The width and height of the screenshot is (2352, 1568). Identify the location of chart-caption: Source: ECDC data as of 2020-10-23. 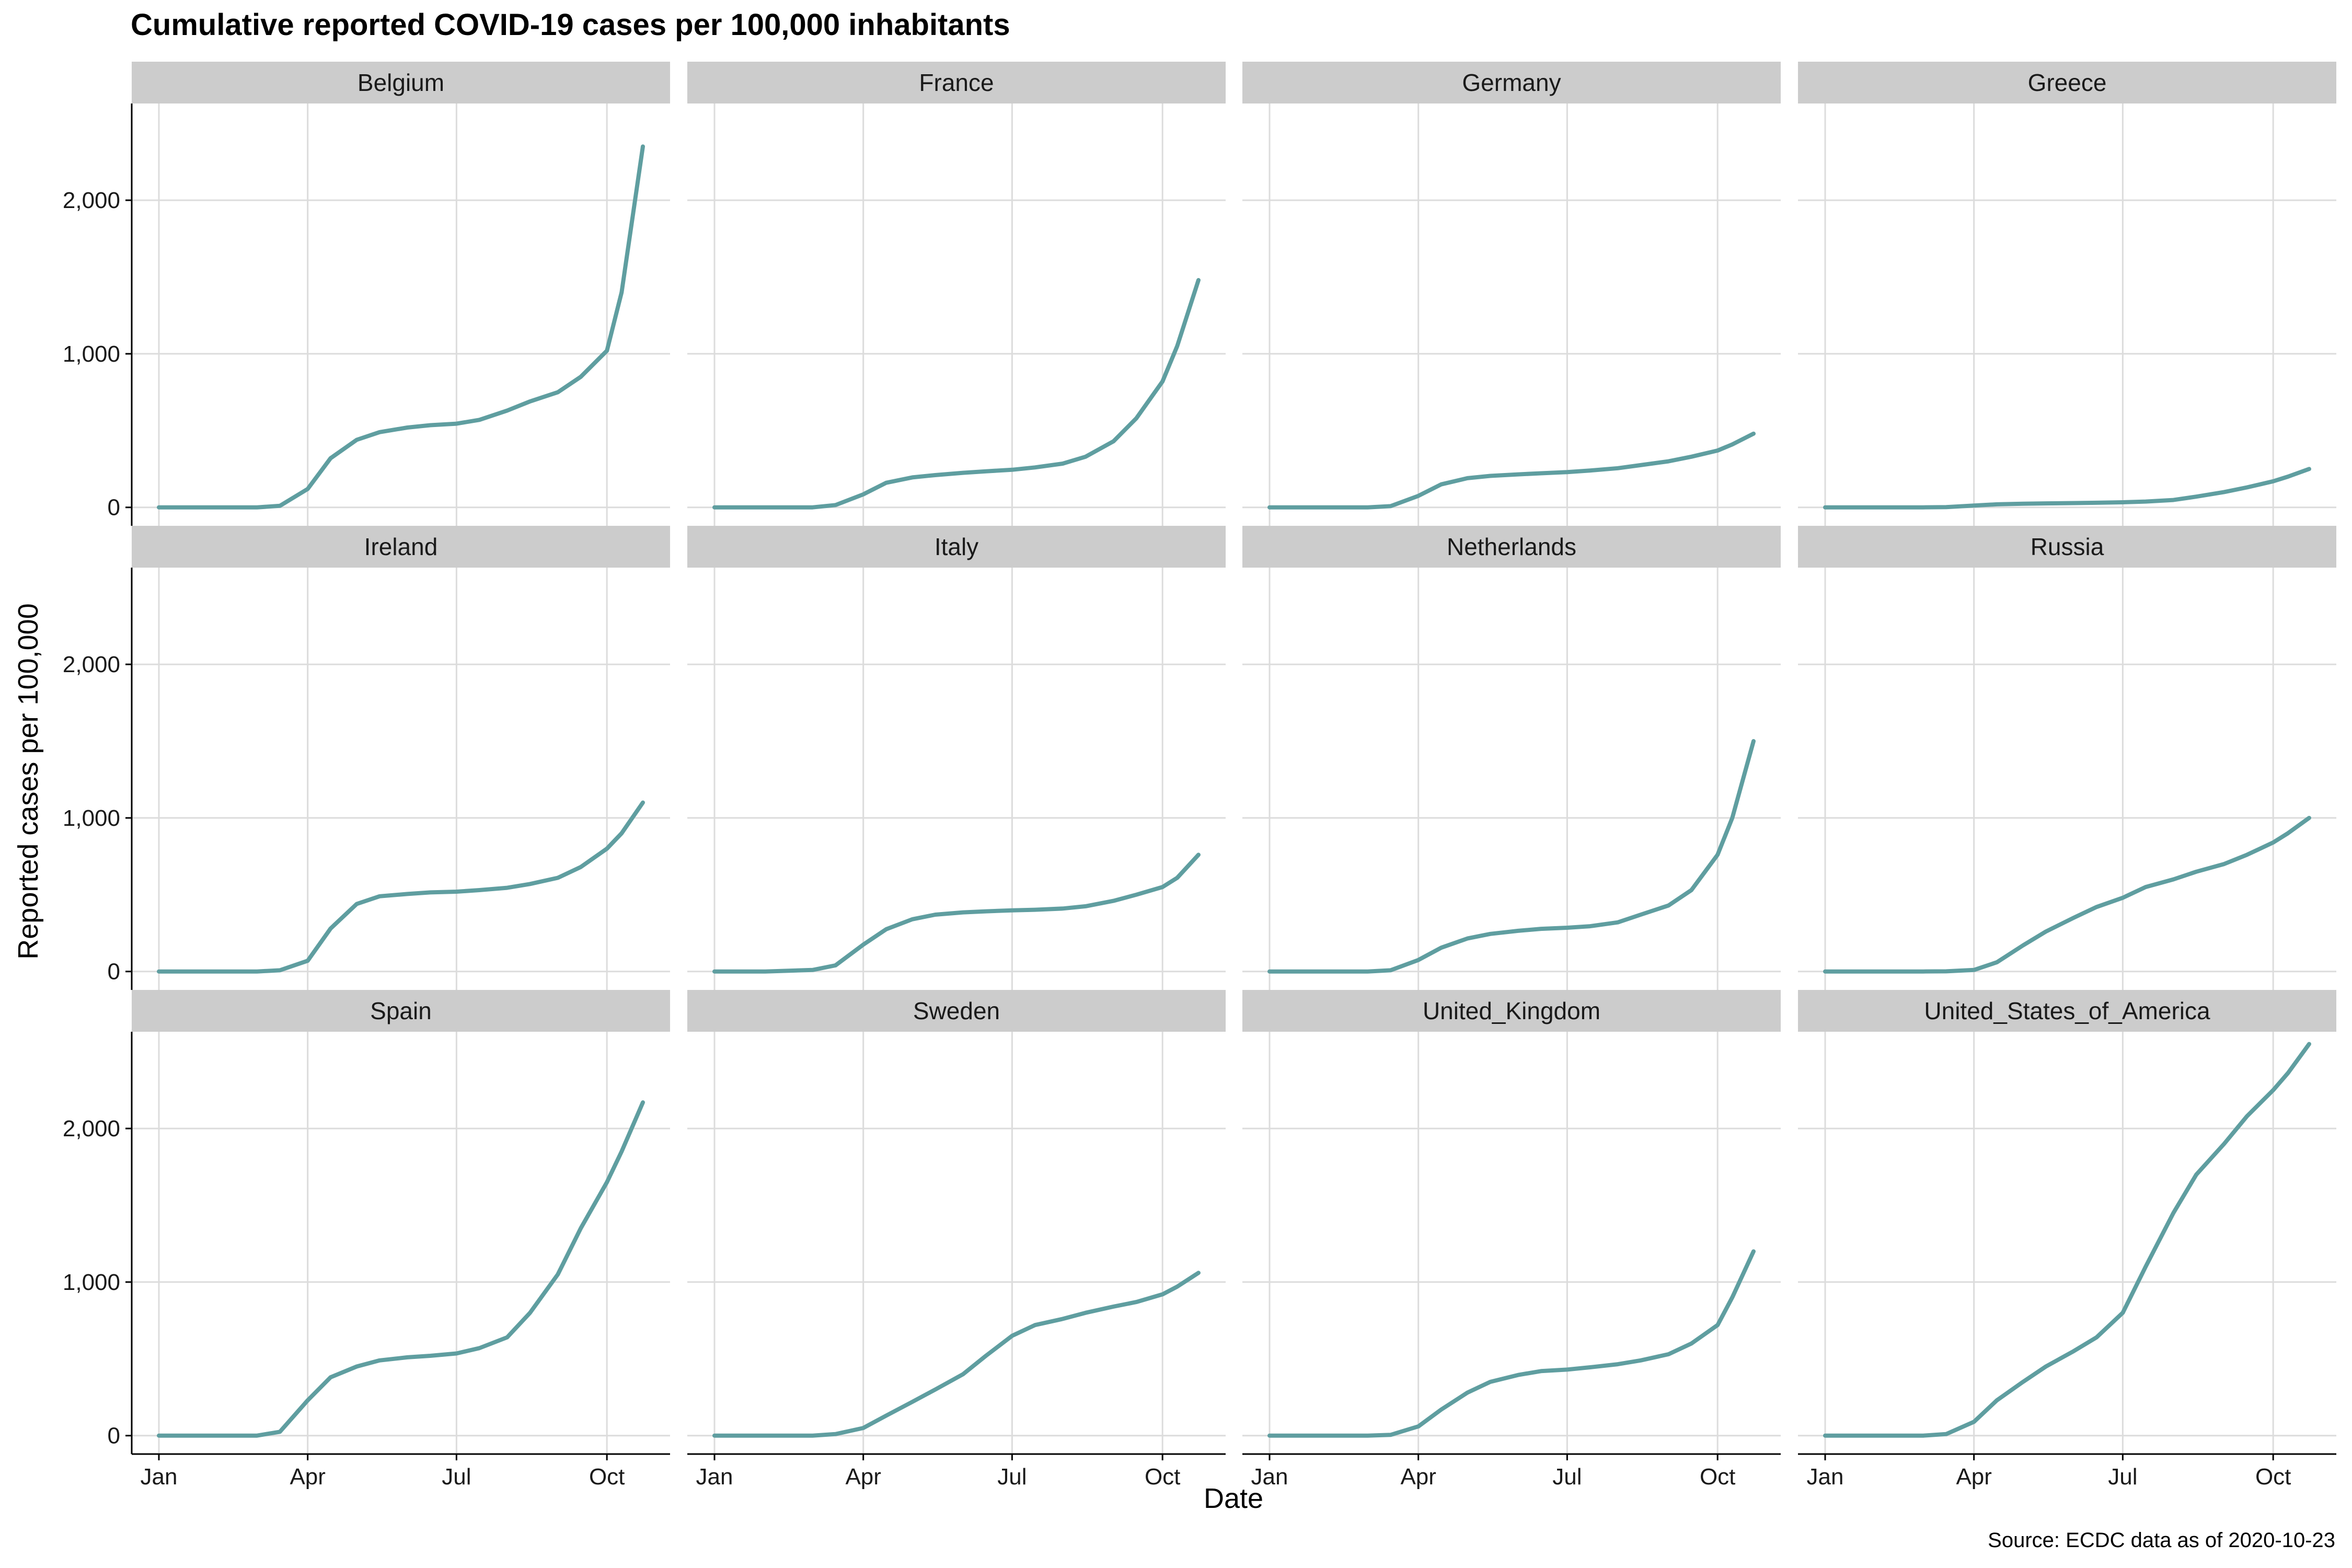
(2161, 1540).